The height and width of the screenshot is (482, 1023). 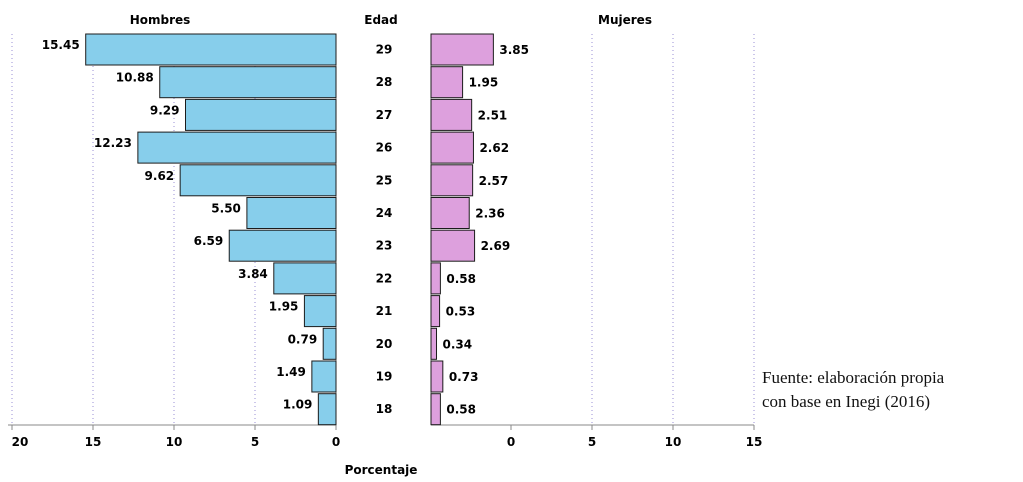 I want to click on value-label-mujeres-29: 3.85, so click(x=514, y=50).